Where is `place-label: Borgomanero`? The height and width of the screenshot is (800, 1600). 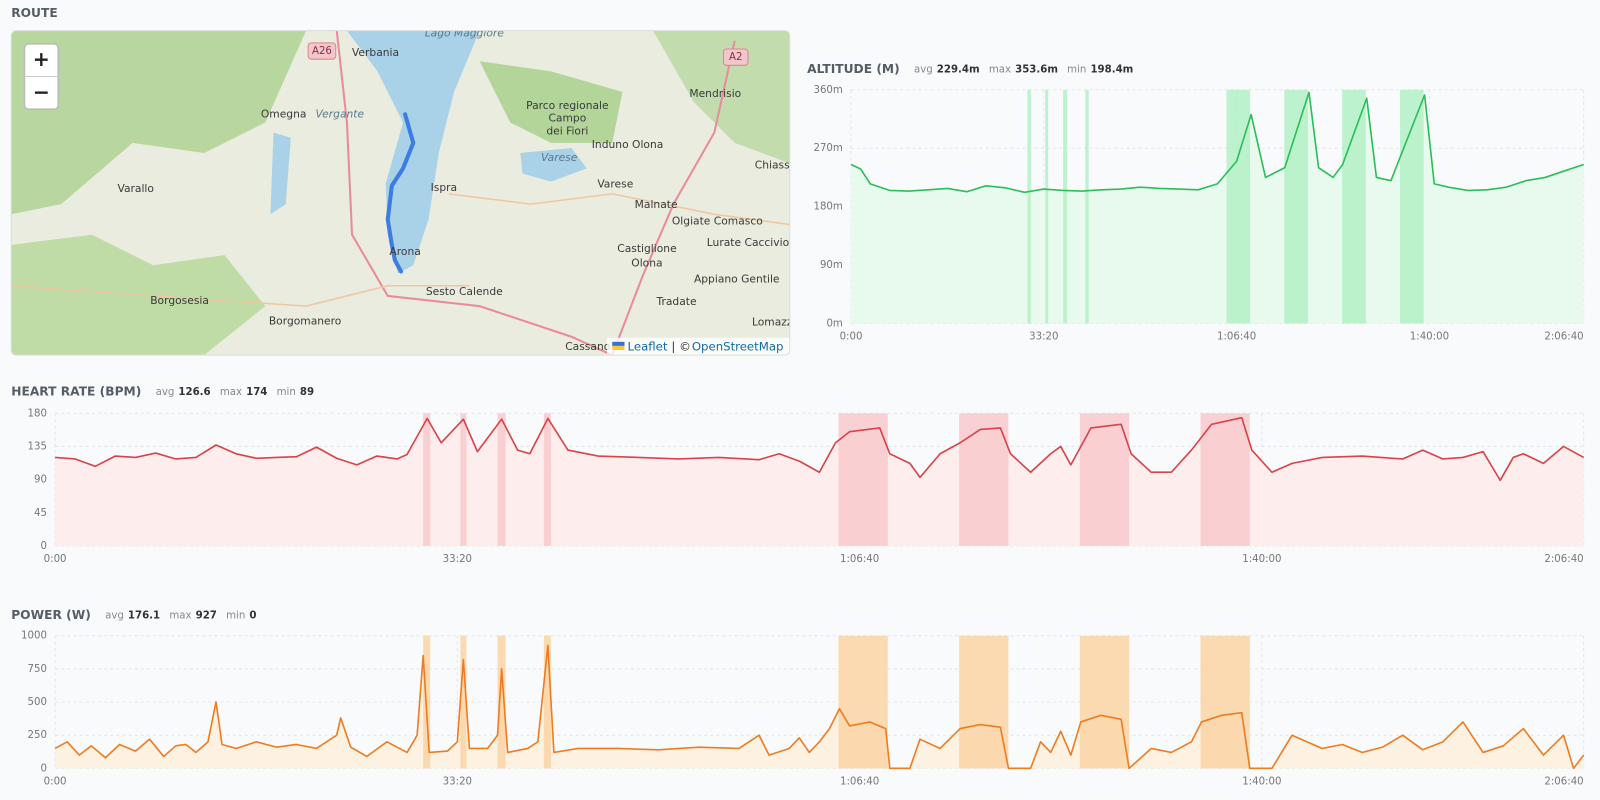
place-label: Borgomanero is located at coordinates (305, 320).